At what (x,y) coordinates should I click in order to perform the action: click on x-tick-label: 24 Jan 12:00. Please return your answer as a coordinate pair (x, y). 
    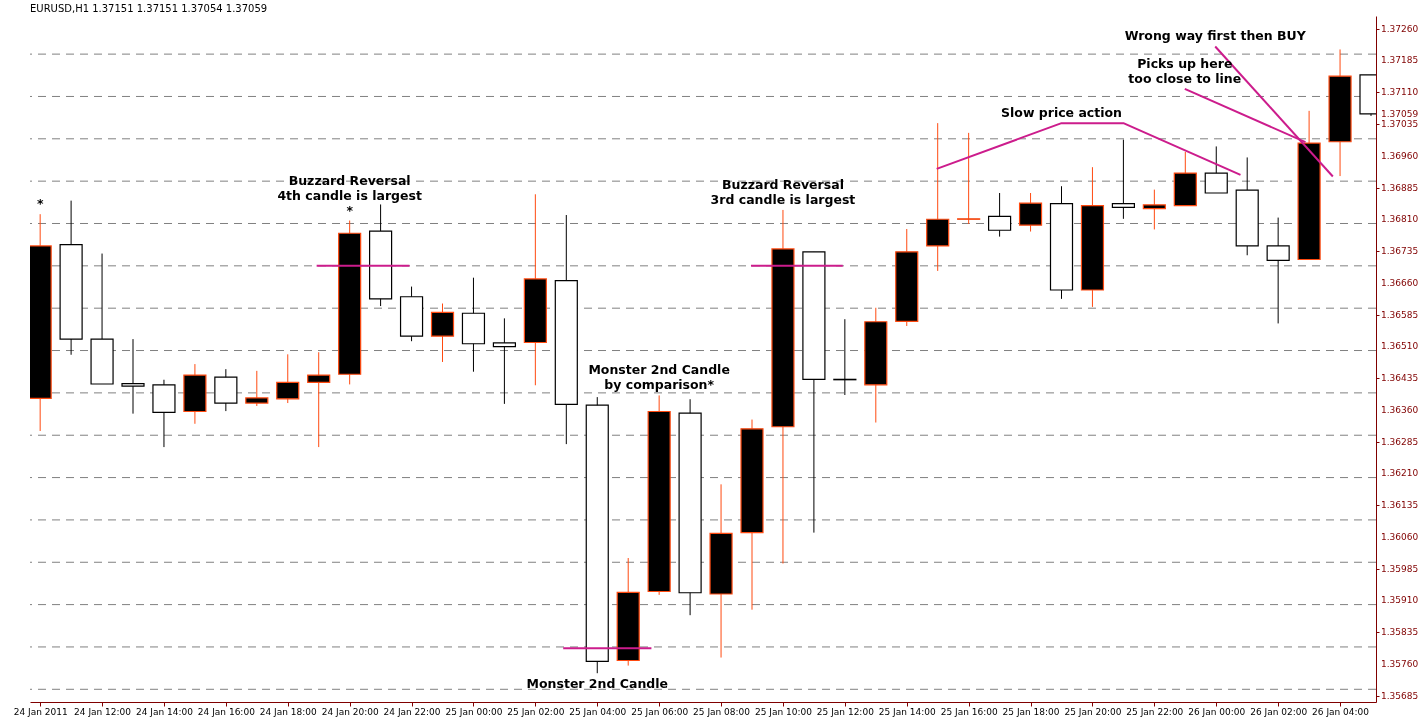
    Looking at the image, I should click on (103, 711).